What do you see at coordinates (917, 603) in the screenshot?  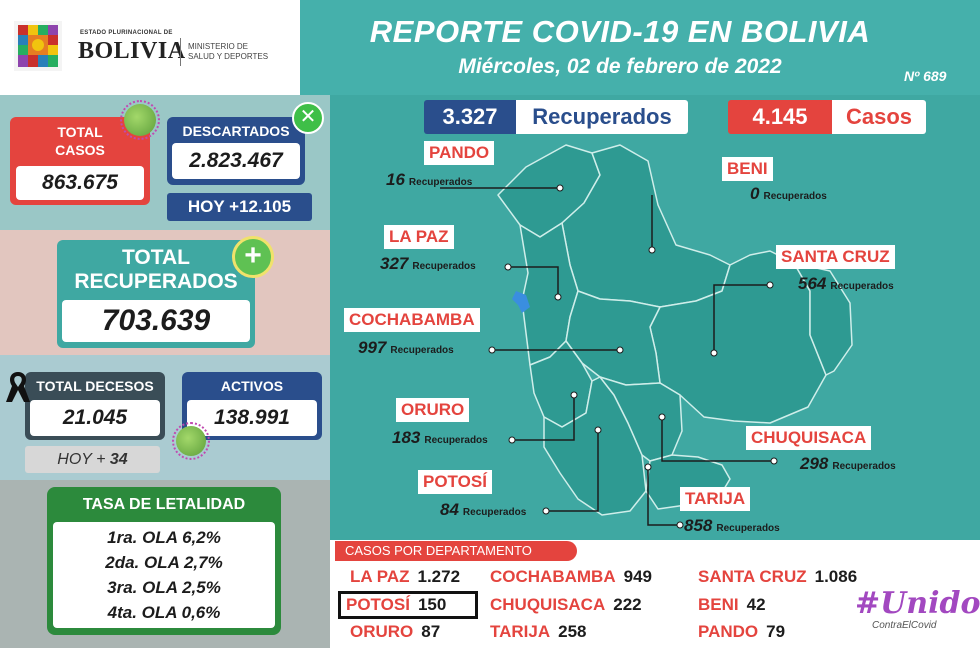 I see `campaign-hashtag: #Unidos` at bounding box center [917, 603].